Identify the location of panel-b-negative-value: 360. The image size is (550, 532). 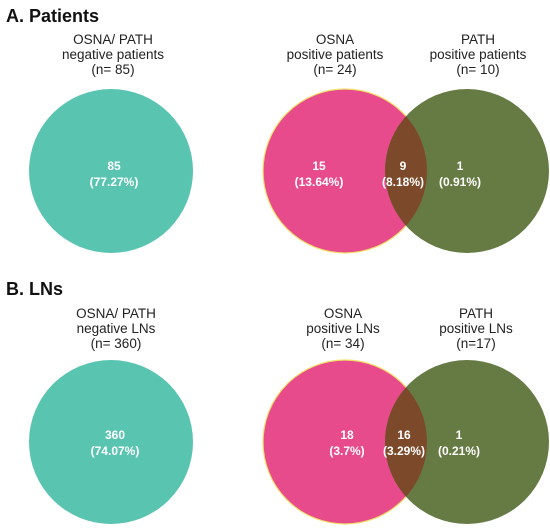
(115, 435).